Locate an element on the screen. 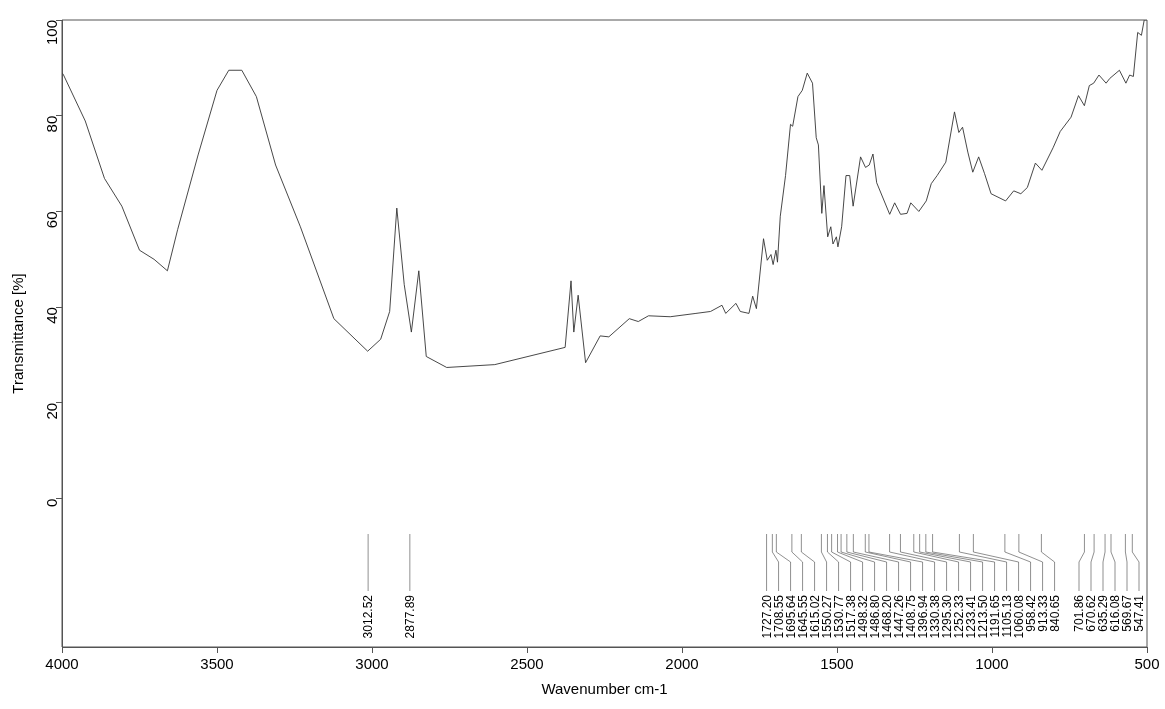 The height and width of the screenshot is (709, 1165). annotation: 569.67 is located at coordinates (1127, 613).